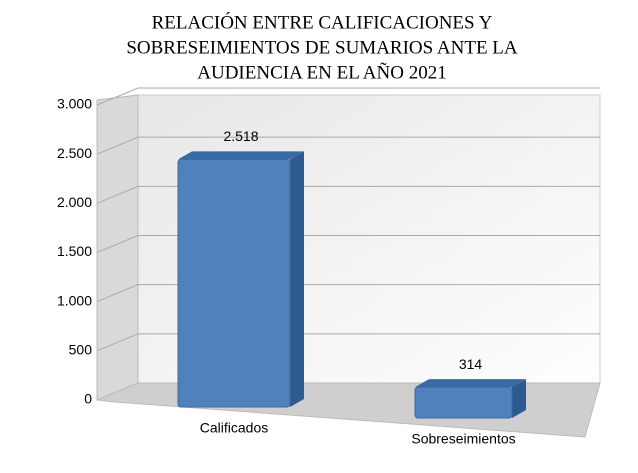  I want to click on x-tick-label: Sobreseimientos, so click(463, 439).